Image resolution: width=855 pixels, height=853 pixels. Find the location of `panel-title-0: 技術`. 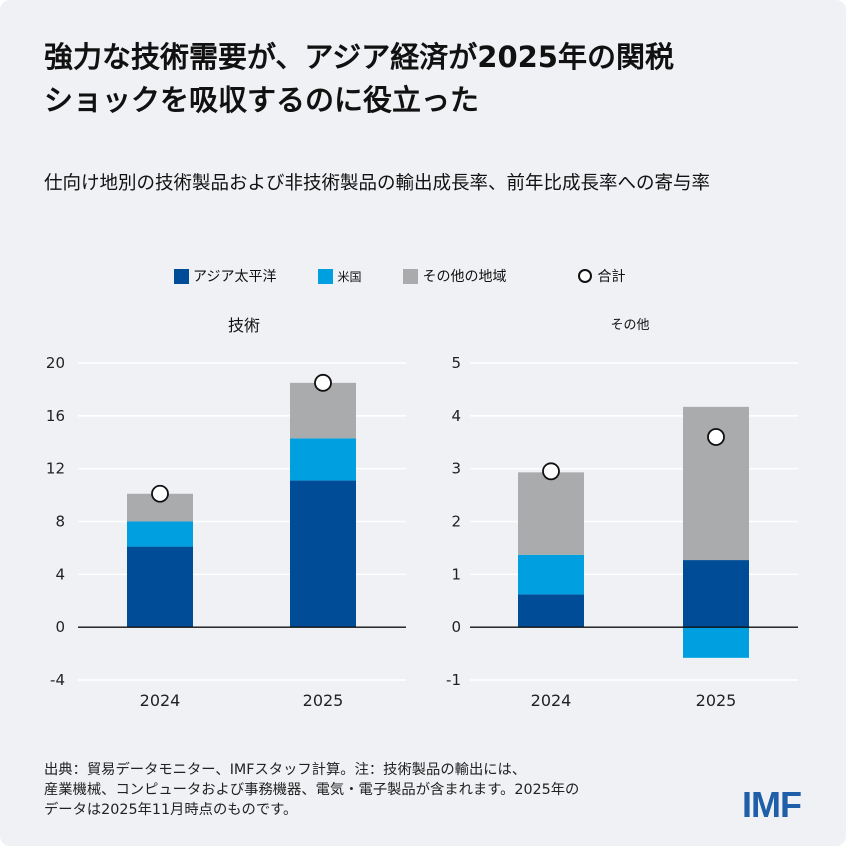

panel-title-0: 技術 is located at coordinates (244, 325).